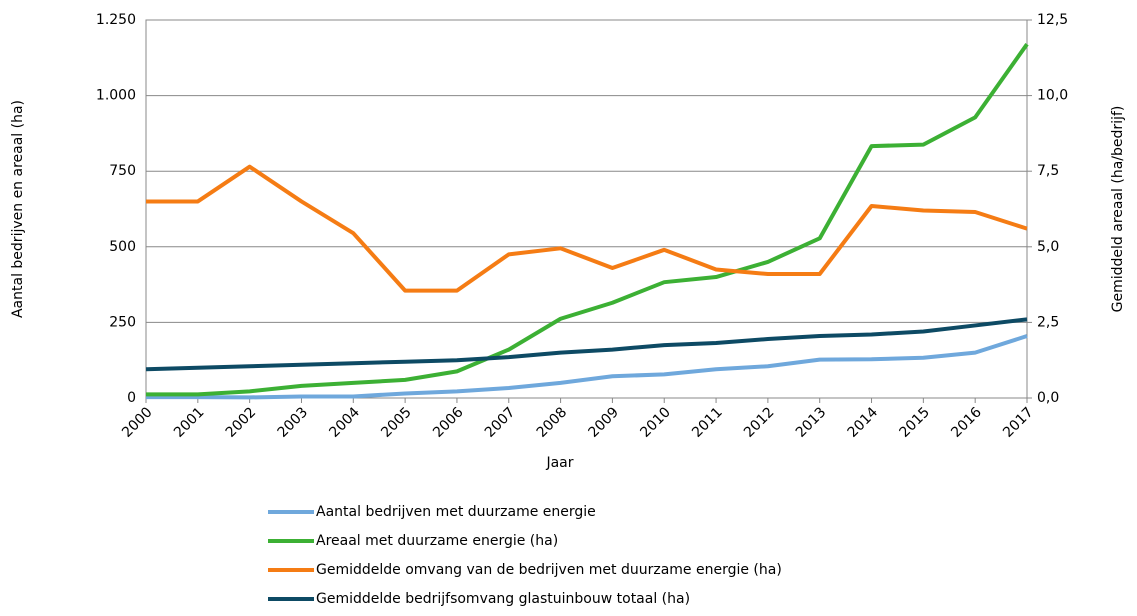 The height and width of the screenshot is (616, 1137). Describe the element at coordinates (1048, 398) in the screenshot. I see `y2-tick-label: 0,0` at that location.